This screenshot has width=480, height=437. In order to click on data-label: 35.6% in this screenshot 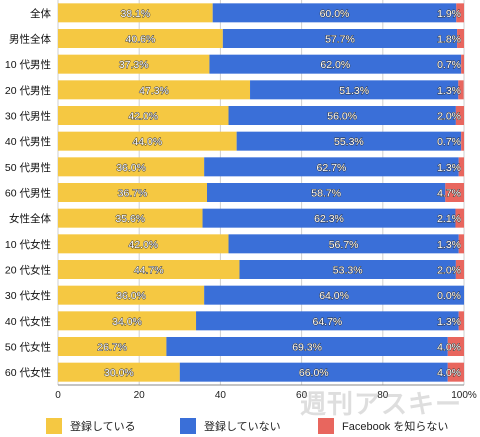, I will do `click(130, 219)`.